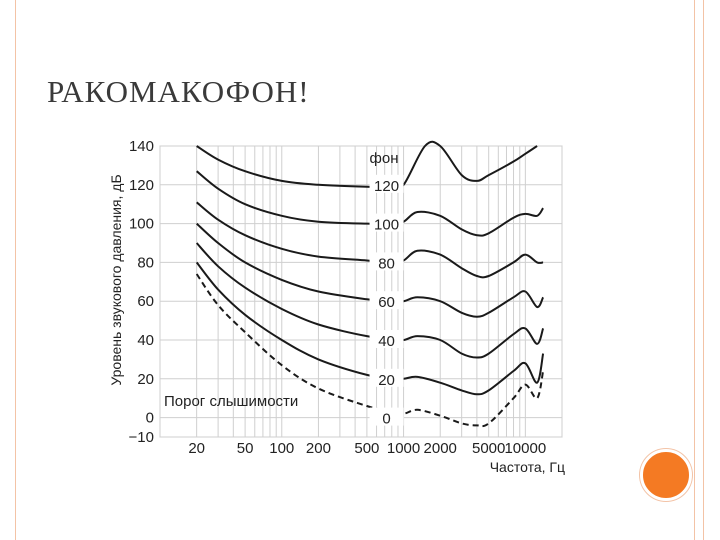  I want to click on x-tick-label: 200, so click(318, 448).